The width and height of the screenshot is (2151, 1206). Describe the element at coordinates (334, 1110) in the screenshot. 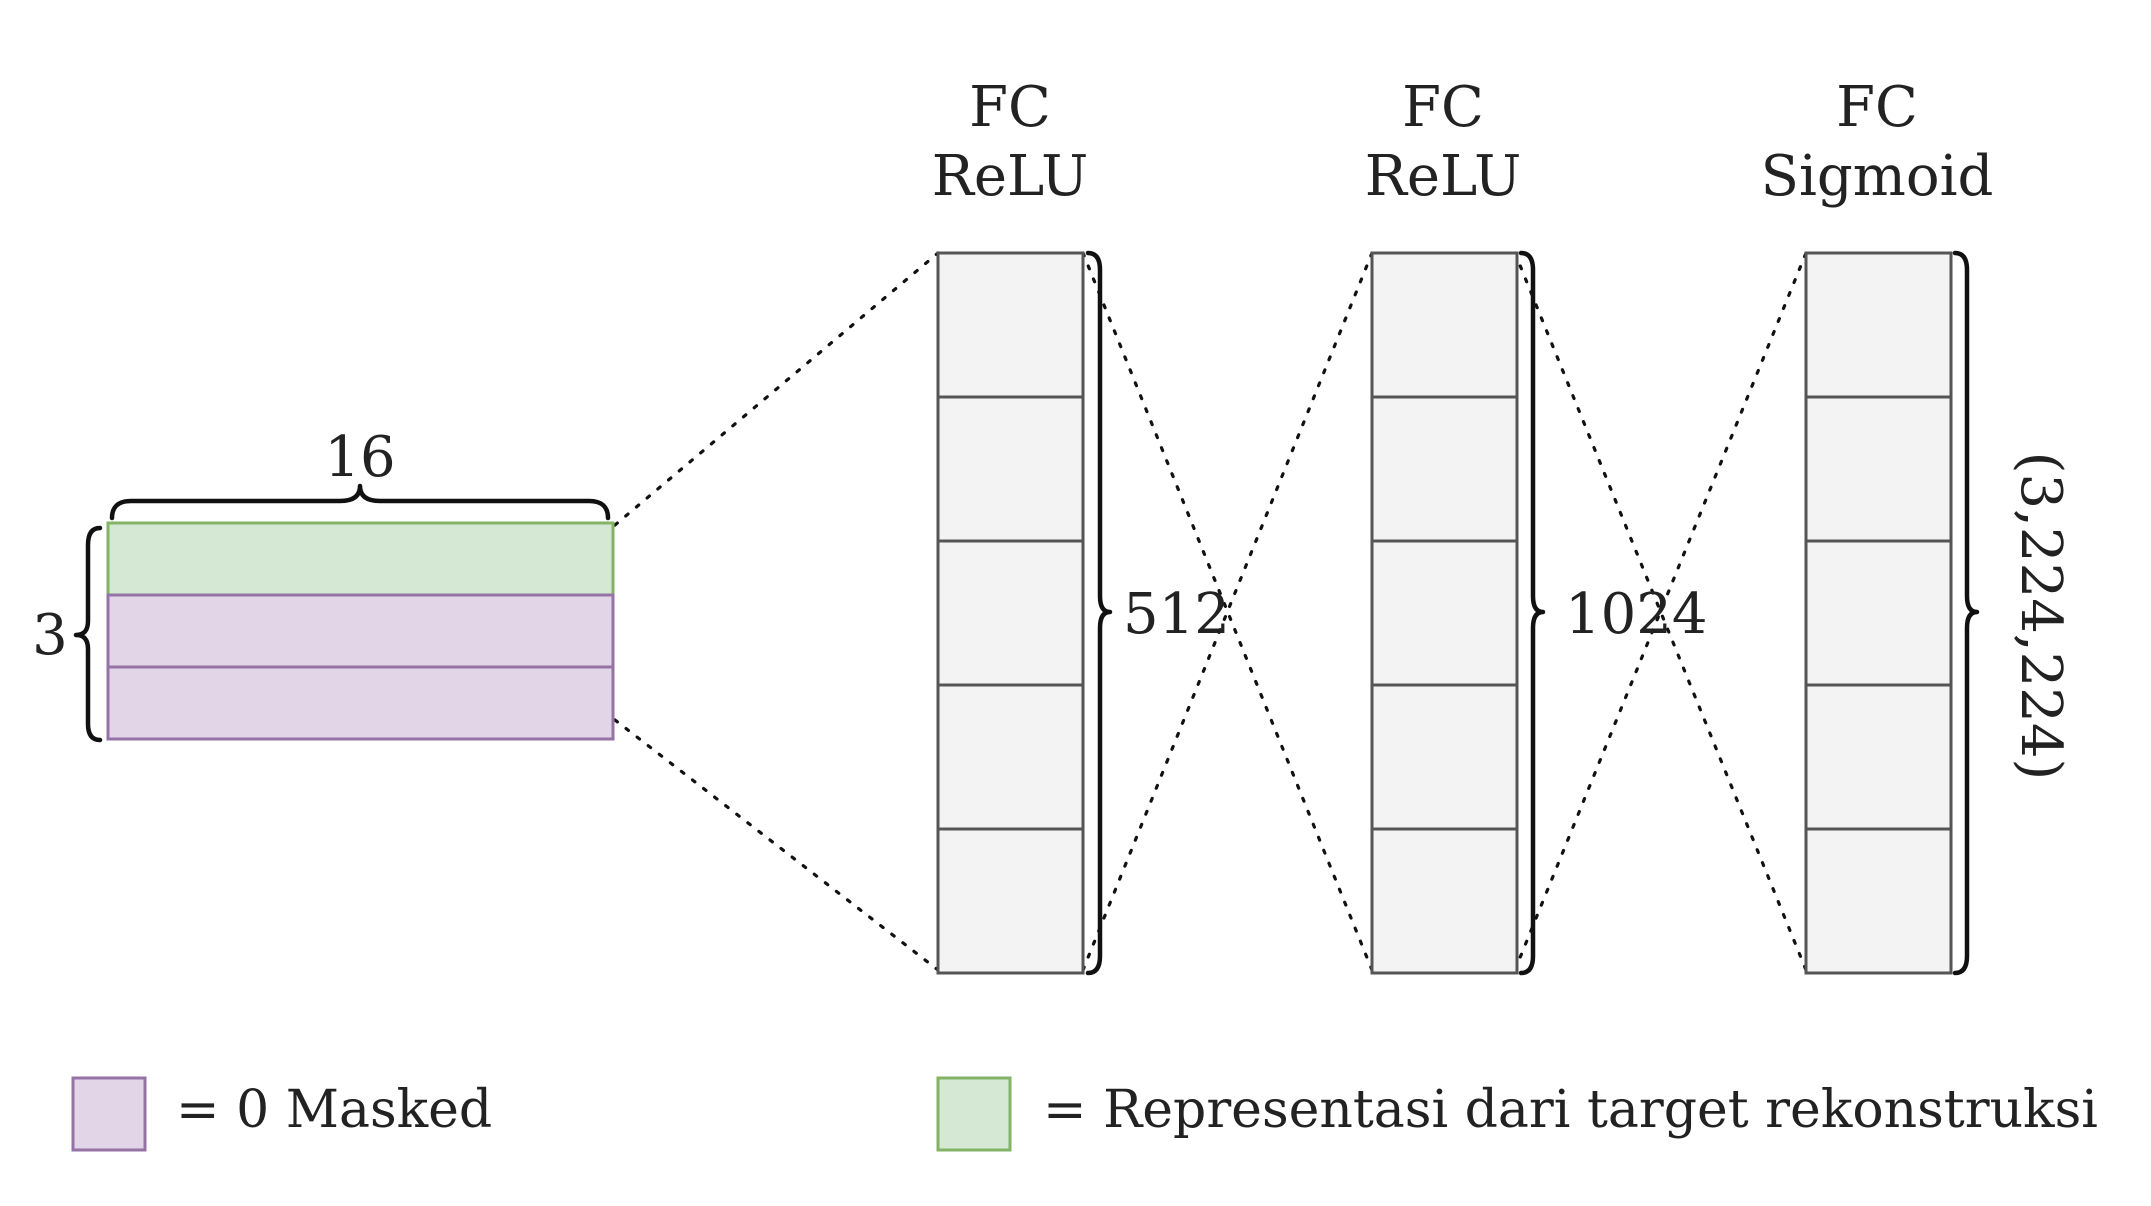

I see `legend-text-masked: = 0 Masked` at that location.